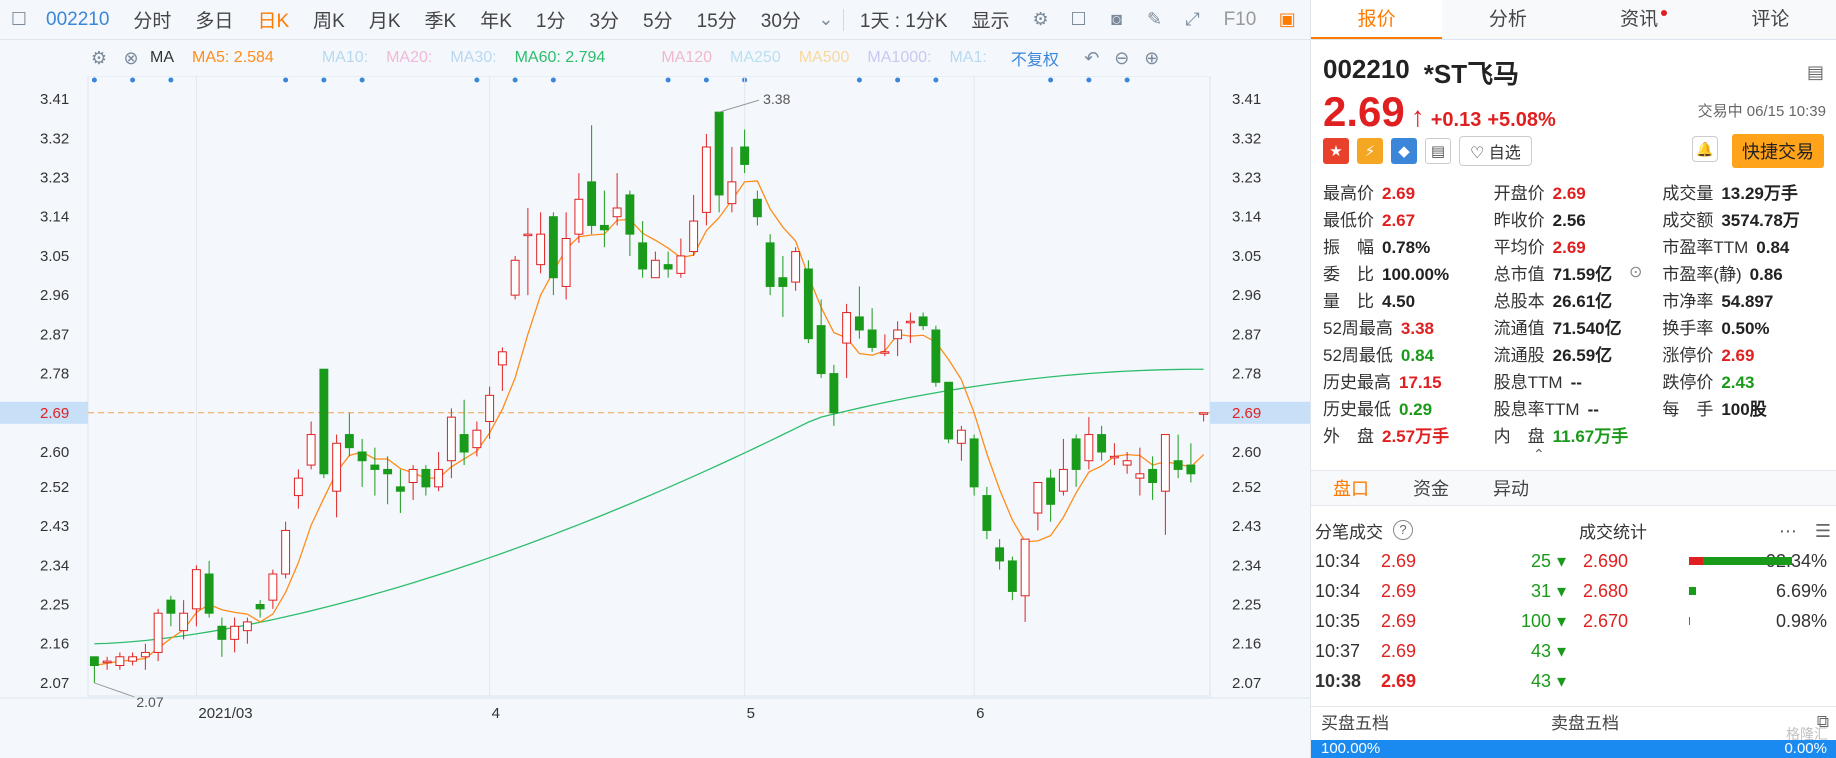 The image size is (1836, 758). I want to click on add-watchlist-button: ♡ 自选, so click(1495, 151).